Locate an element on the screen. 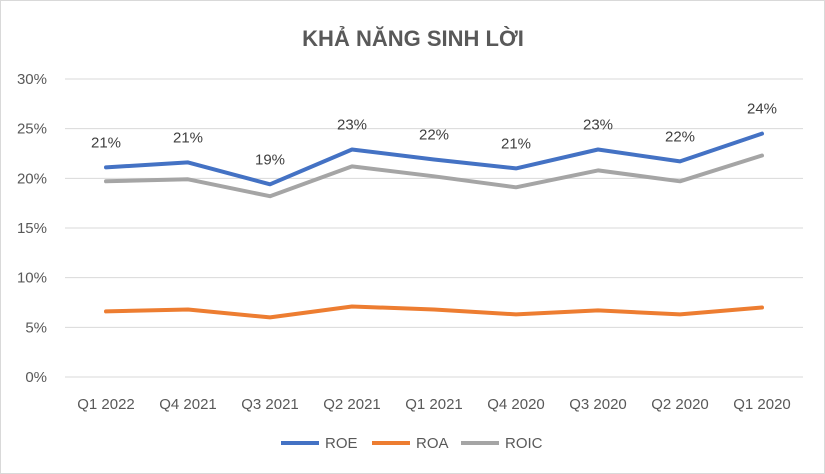 The height and width of the screenshot is (474, 825). y-tick-label: 20% is located at coordinates (32, 178).